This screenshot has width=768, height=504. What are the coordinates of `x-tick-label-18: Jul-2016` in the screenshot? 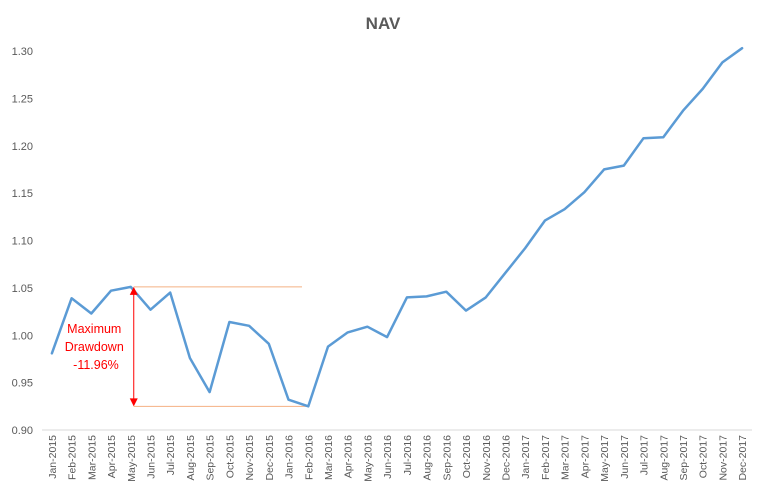 It's located at (408, 455).